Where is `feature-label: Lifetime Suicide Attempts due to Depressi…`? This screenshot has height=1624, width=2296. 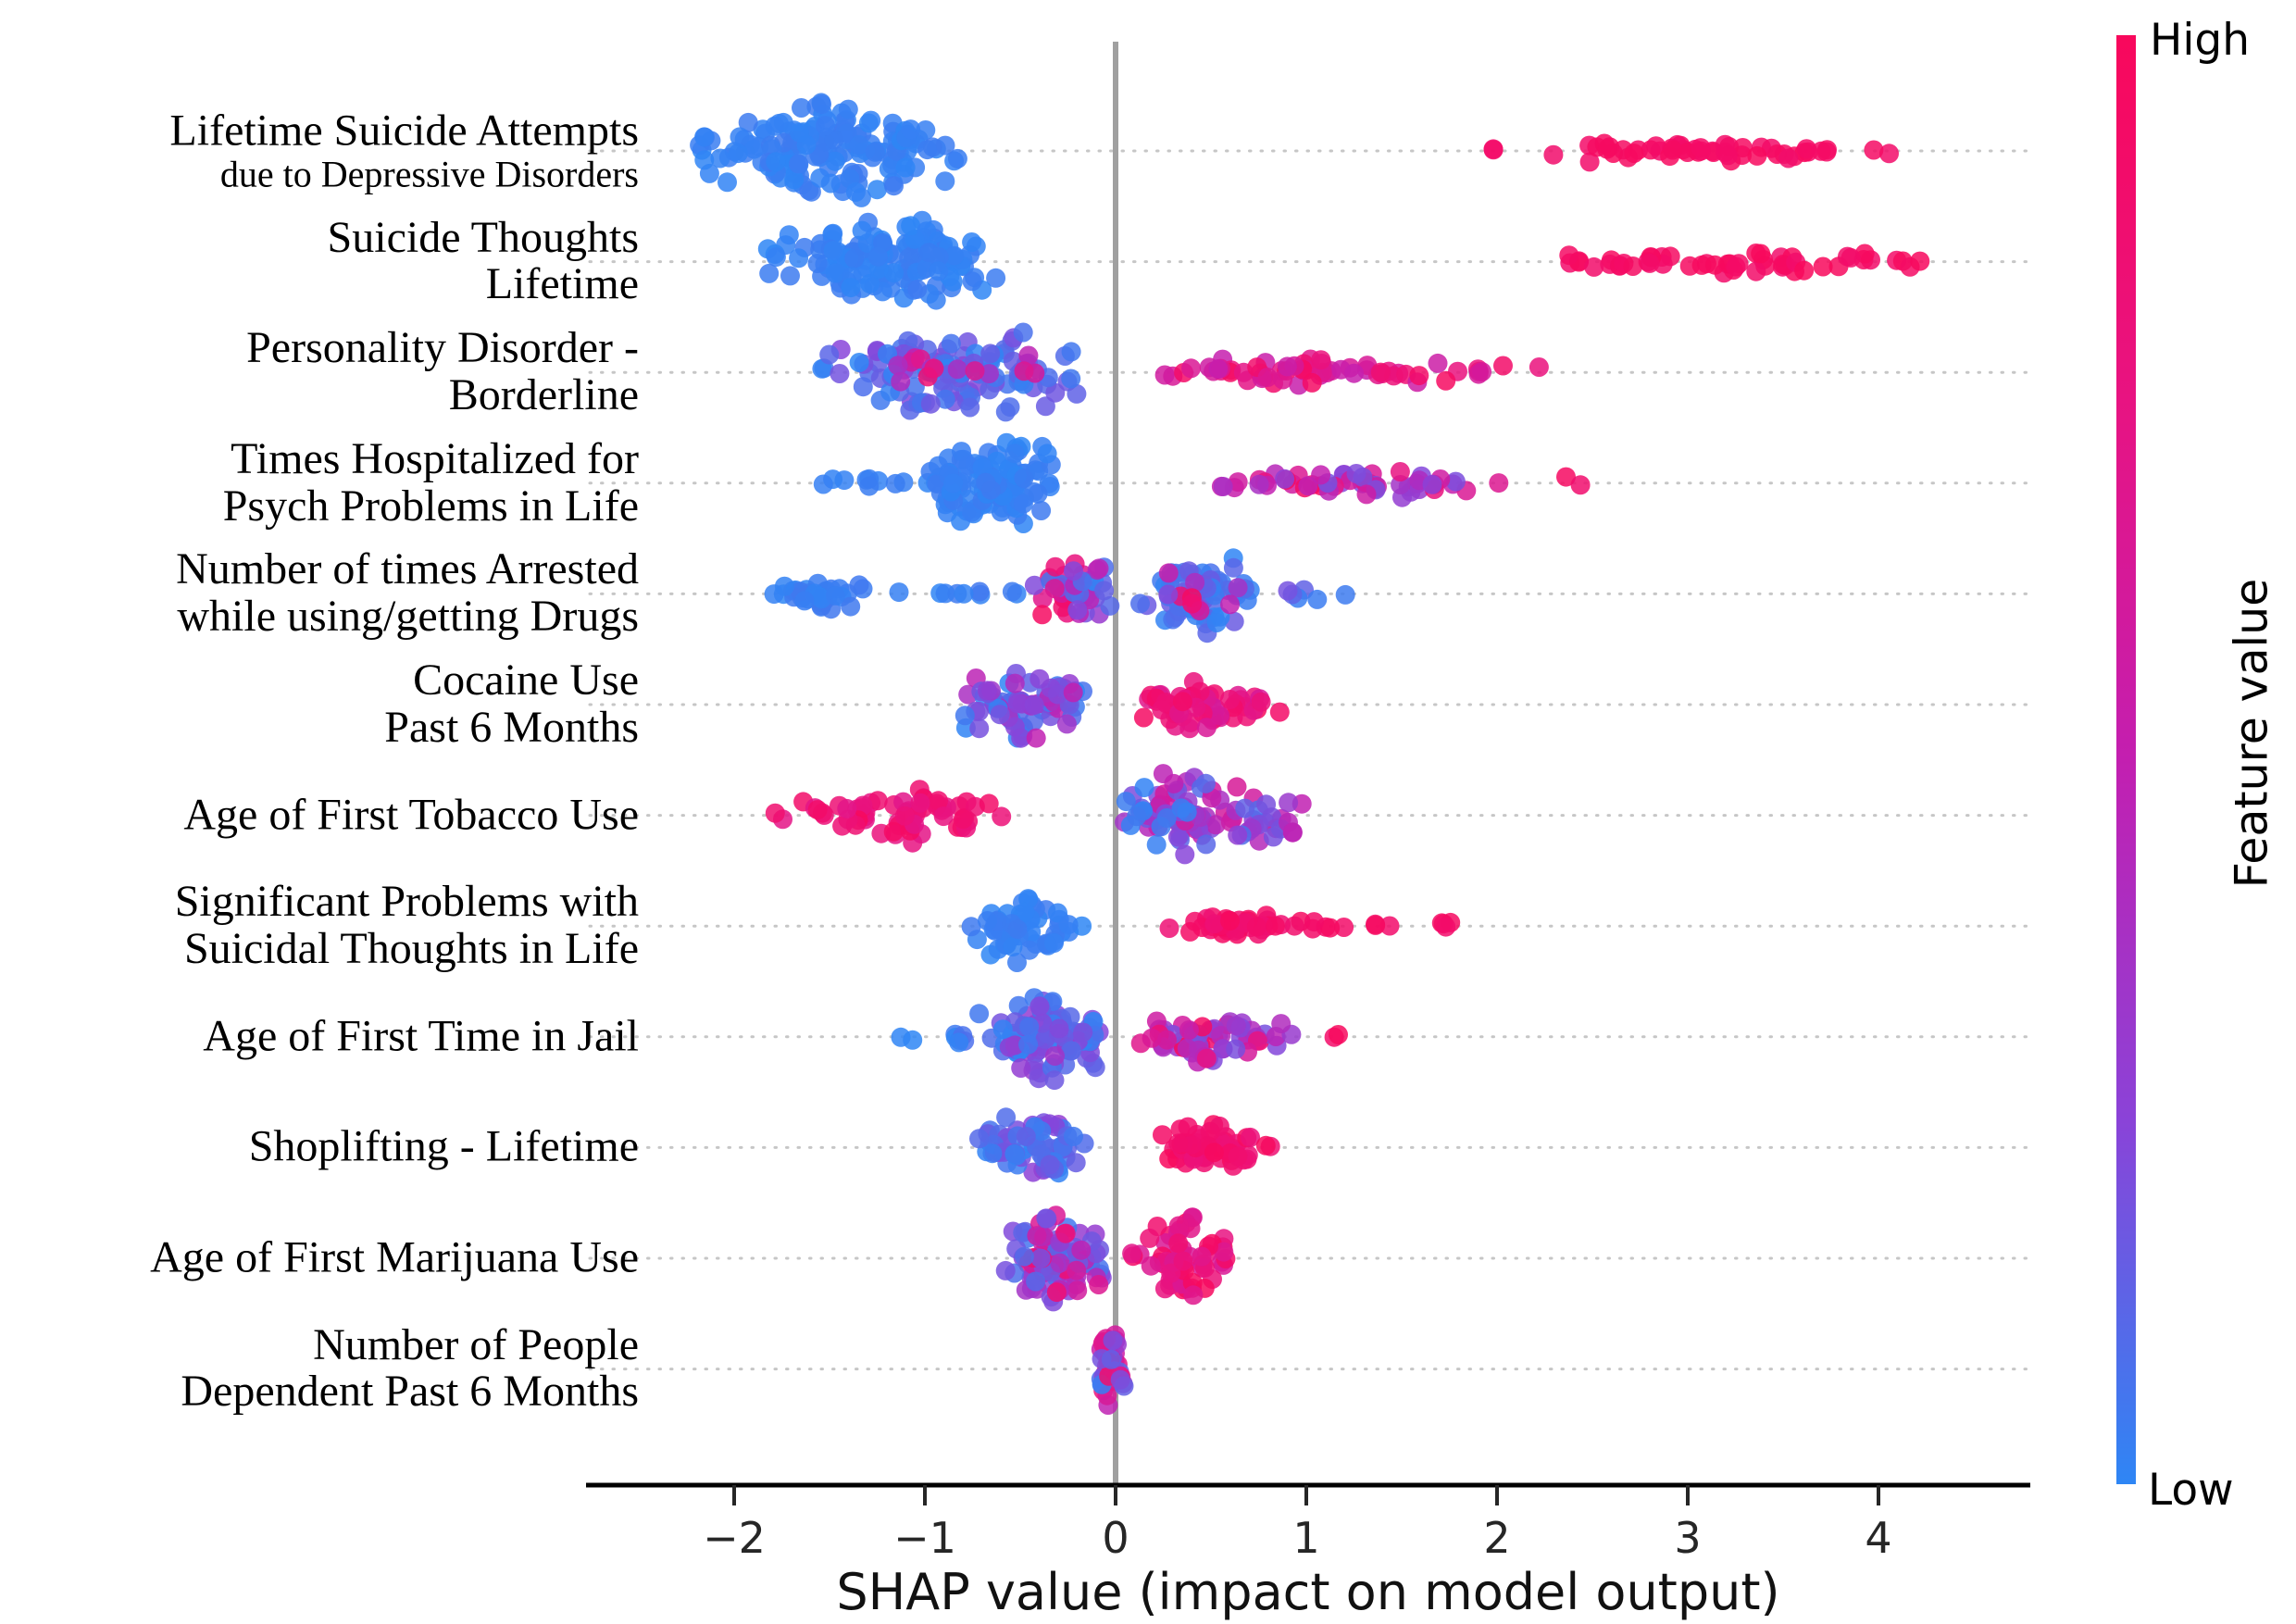 feature-label: Lifetime Suicide Attempts due to Depressi… is located at coordinates (404, 150).